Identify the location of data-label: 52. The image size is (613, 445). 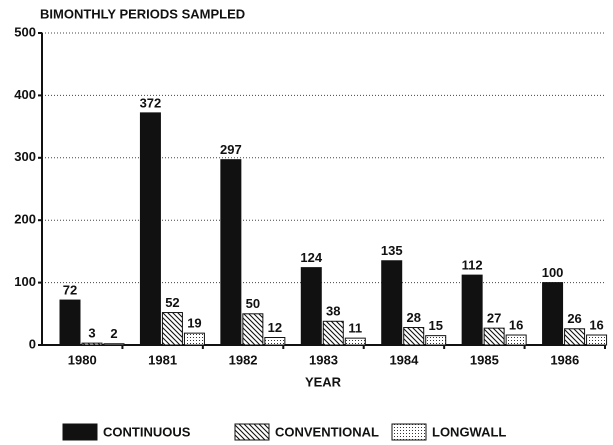
(172, 302).